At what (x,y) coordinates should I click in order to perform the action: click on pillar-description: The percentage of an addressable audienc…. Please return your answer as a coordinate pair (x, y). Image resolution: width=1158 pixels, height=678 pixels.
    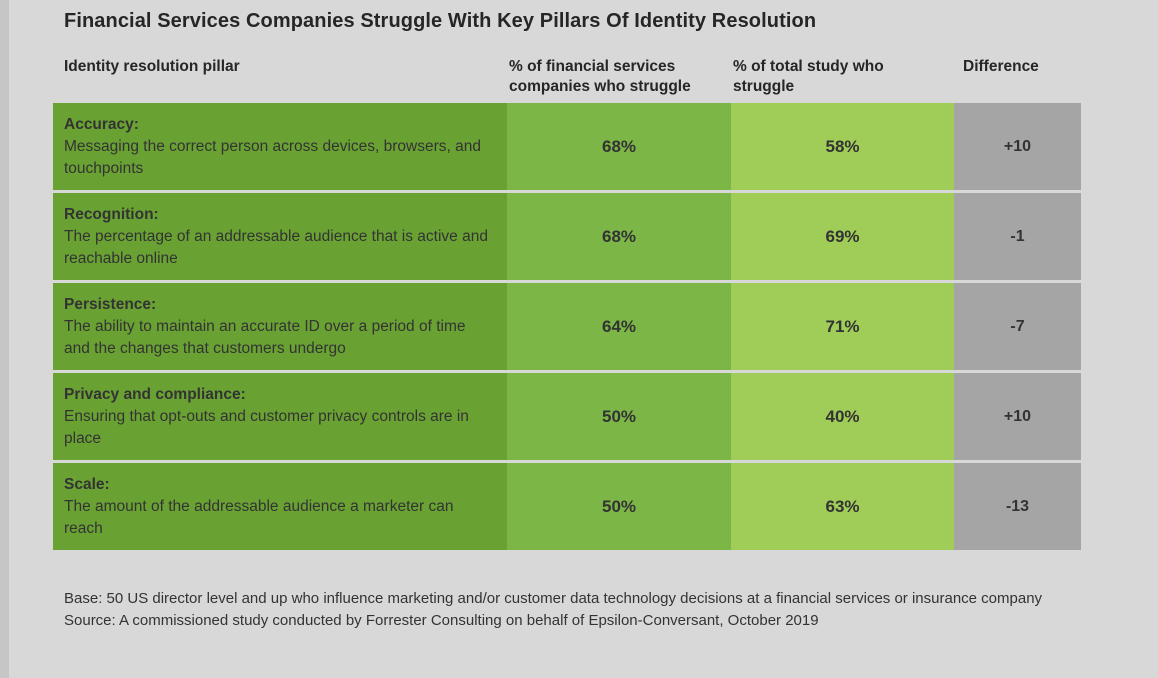
    Looking at the image, I should click on (276, 247).